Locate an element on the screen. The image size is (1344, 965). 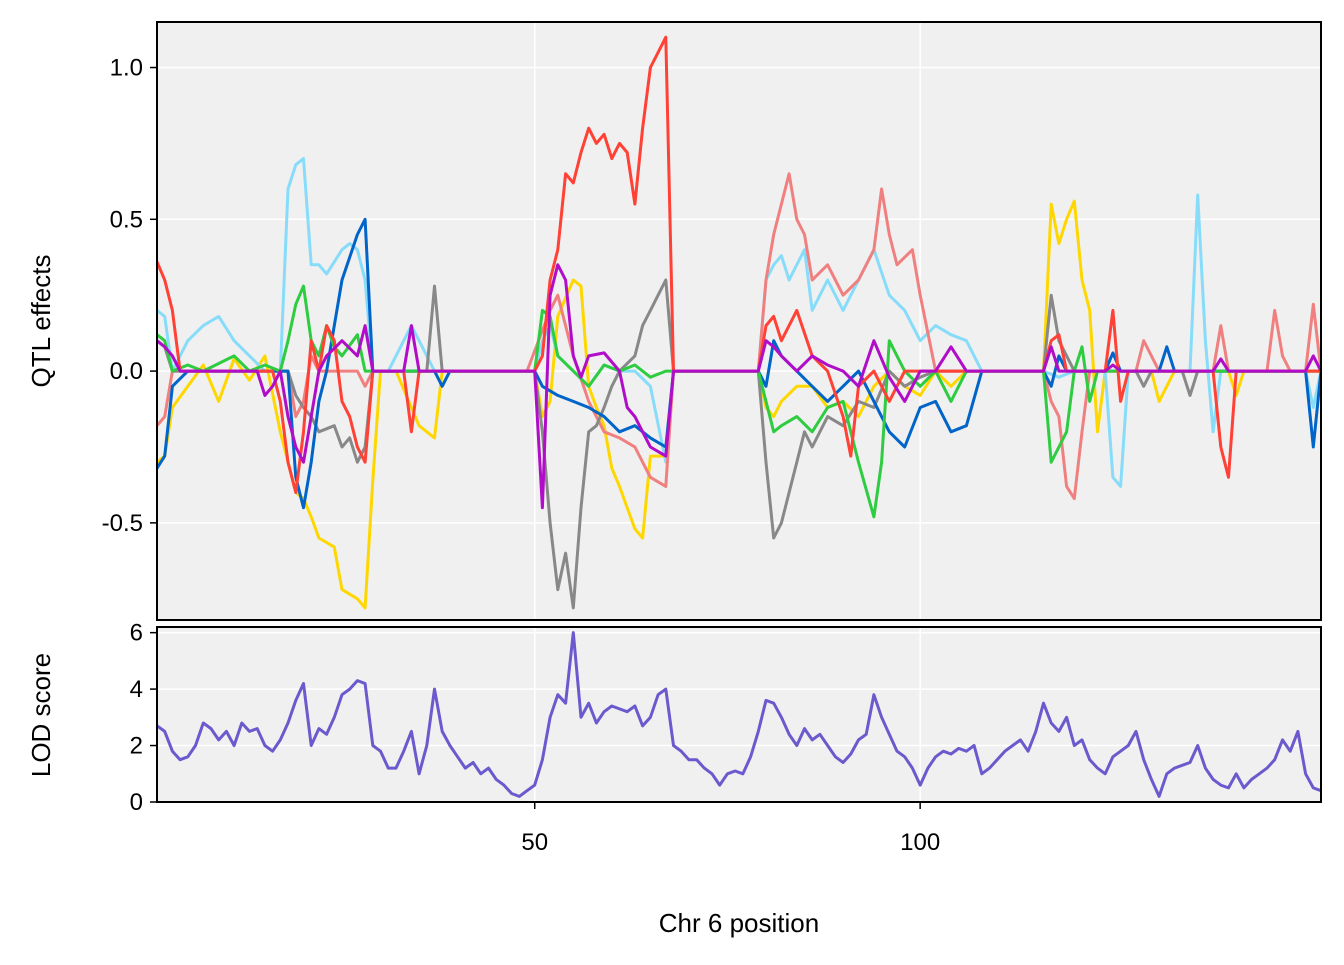
lod-score-y-ticks: 0 2 4 6 is located at coordinates (143, 718).